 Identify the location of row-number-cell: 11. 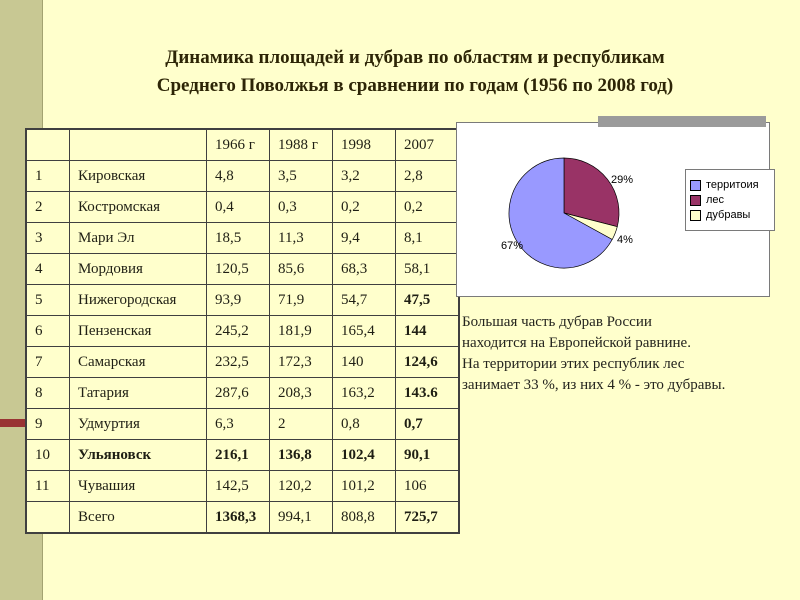
(47, 486).